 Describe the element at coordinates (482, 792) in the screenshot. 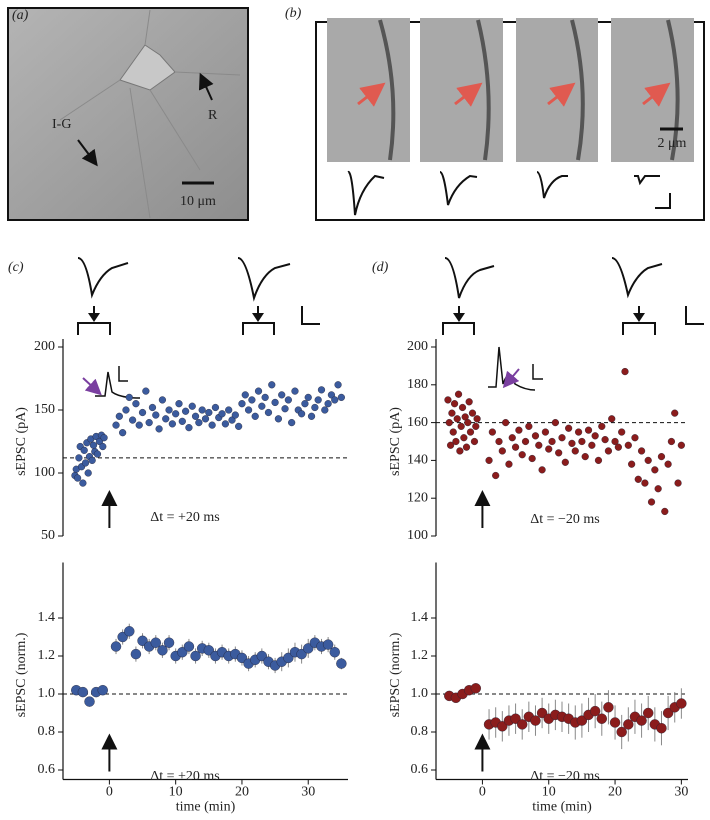

I see `x-tick-label: 0` at that location.